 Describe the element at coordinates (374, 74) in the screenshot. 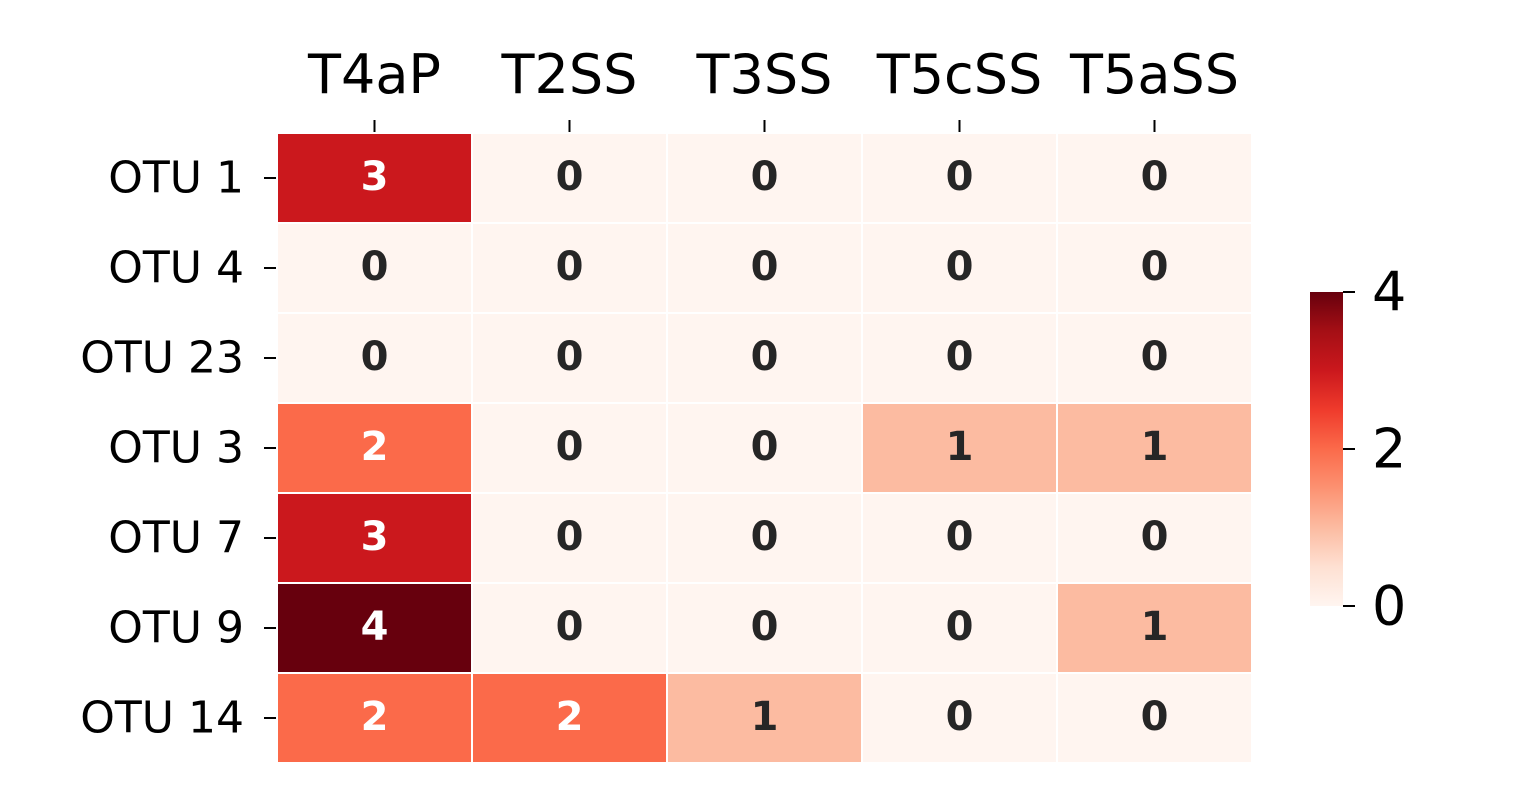

I see `x-tick-label: T4aP` at that location.